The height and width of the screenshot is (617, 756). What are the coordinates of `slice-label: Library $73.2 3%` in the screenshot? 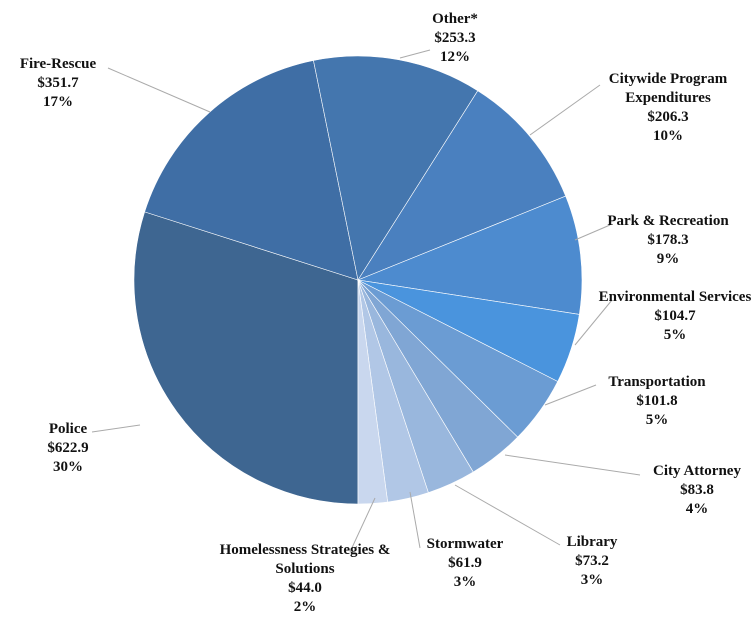 It's located at (592, 561).